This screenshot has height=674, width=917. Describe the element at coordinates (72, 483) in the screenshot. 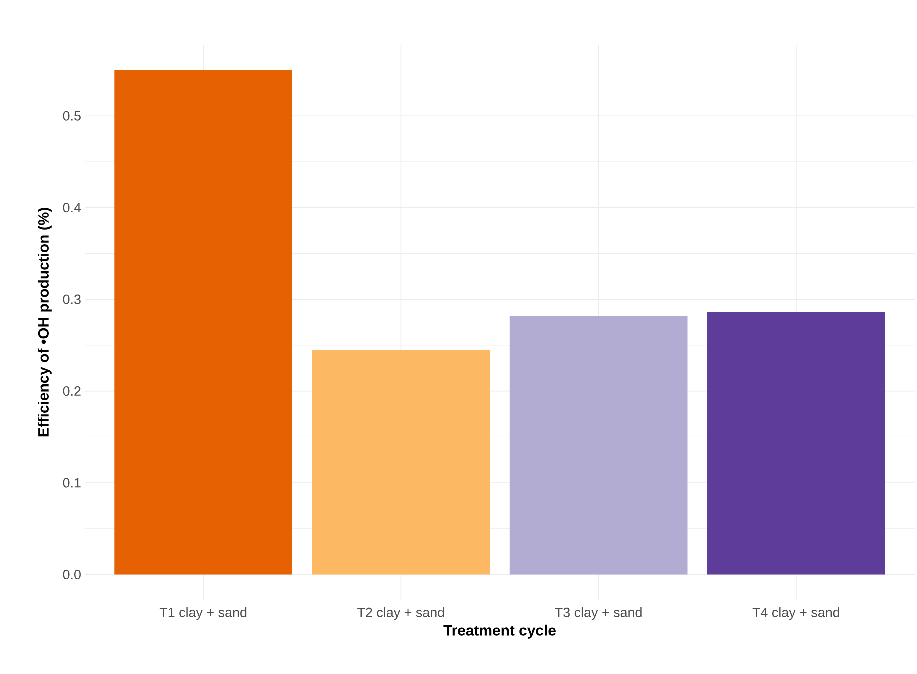

I see `y-tick-label: 0.1` at that location.